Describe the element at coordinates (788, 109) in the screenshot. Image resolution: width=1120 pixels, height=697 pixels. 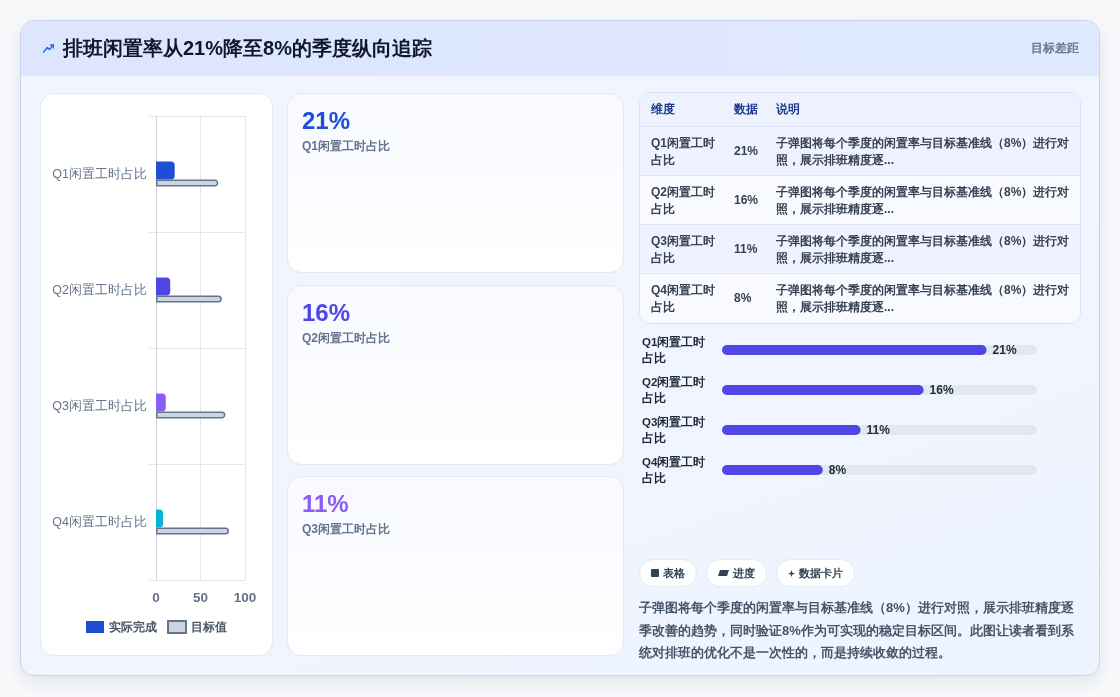
I see `text: 说明` at that location.